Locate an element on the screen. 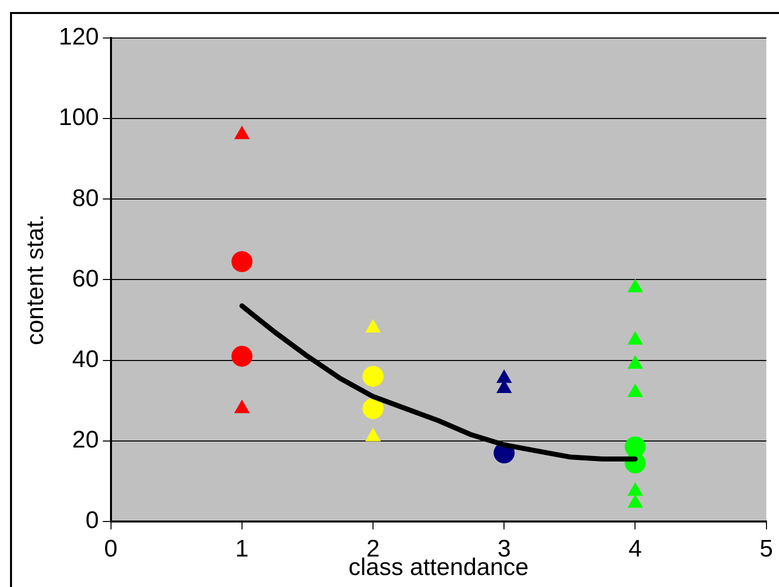  y-tick-label: 120 is located at coordinates (78, 37).